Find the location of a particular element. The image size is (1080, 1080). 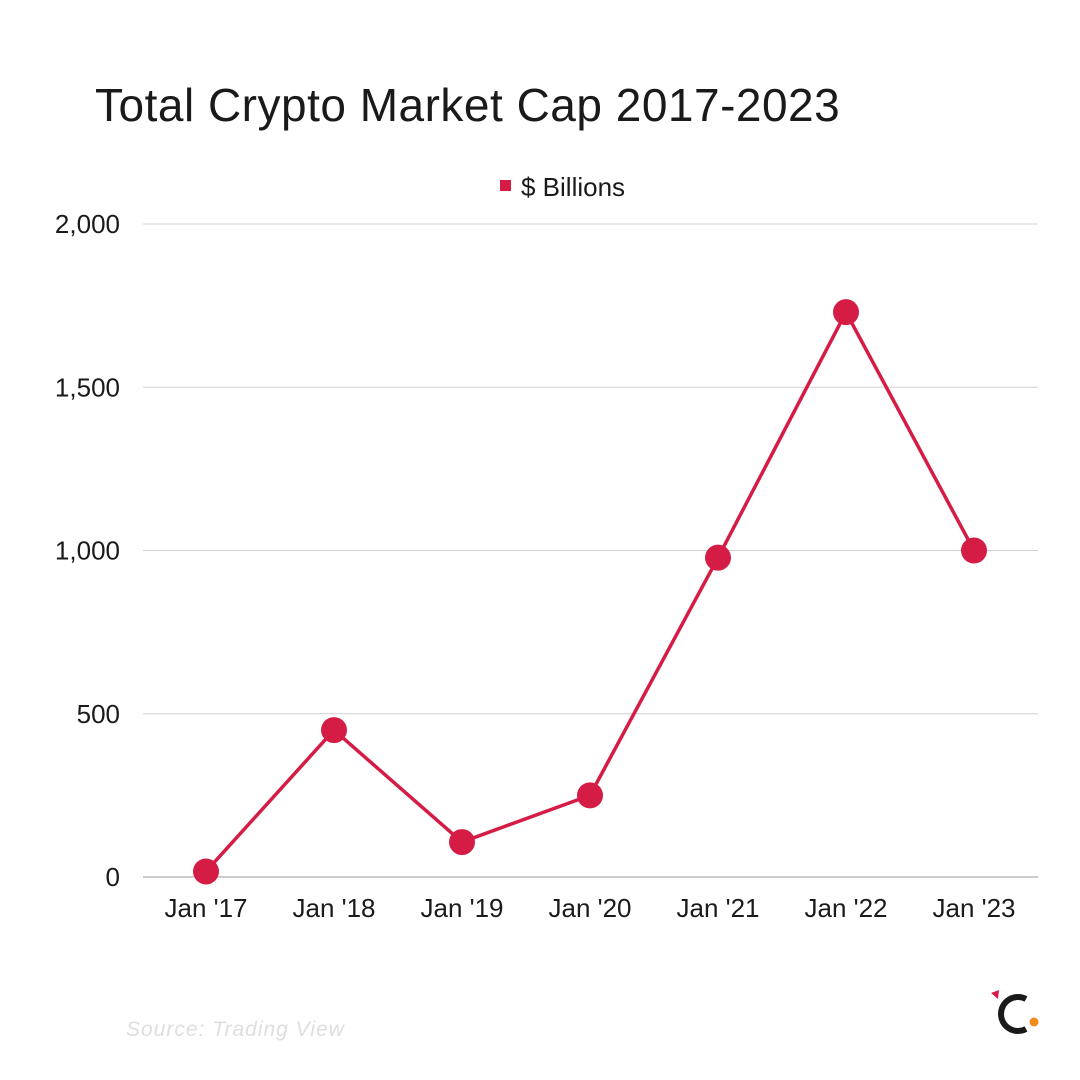

x-tick-label: Jan '20 is located at coordinates (589, 908).